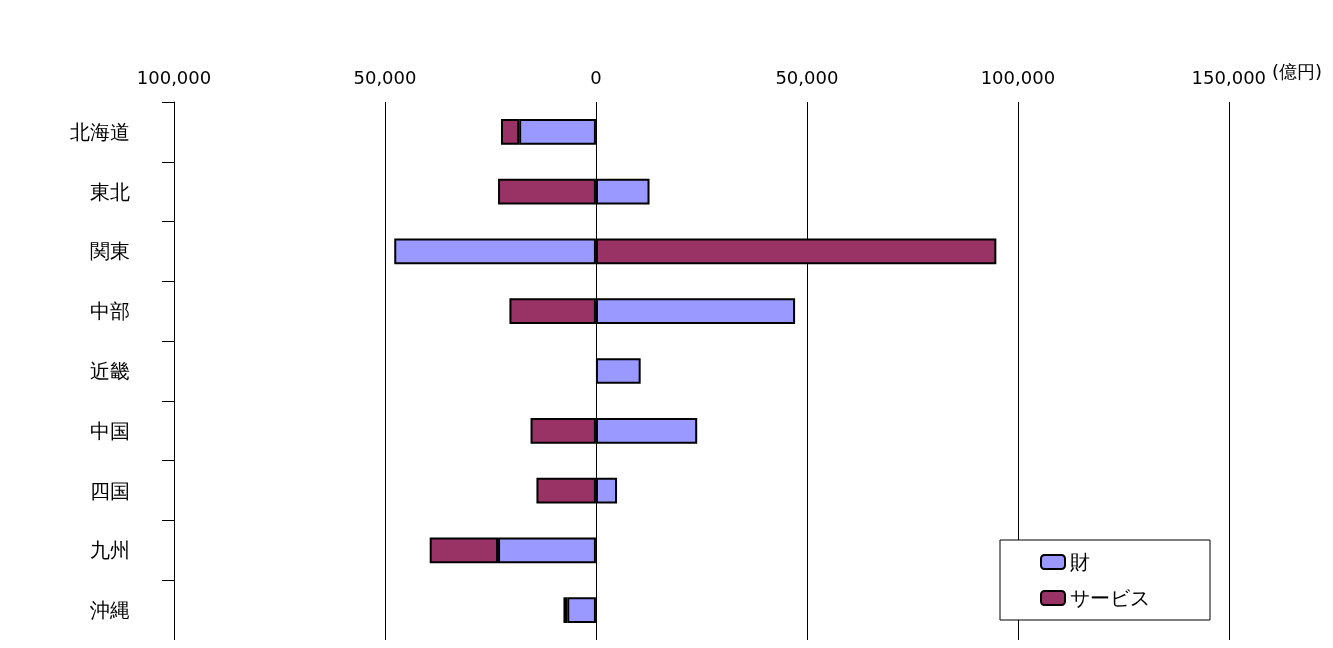 The width and height of the screenshot is (1333, 648). I want to click on y-tick-label: 北海道, so click(100, 131).